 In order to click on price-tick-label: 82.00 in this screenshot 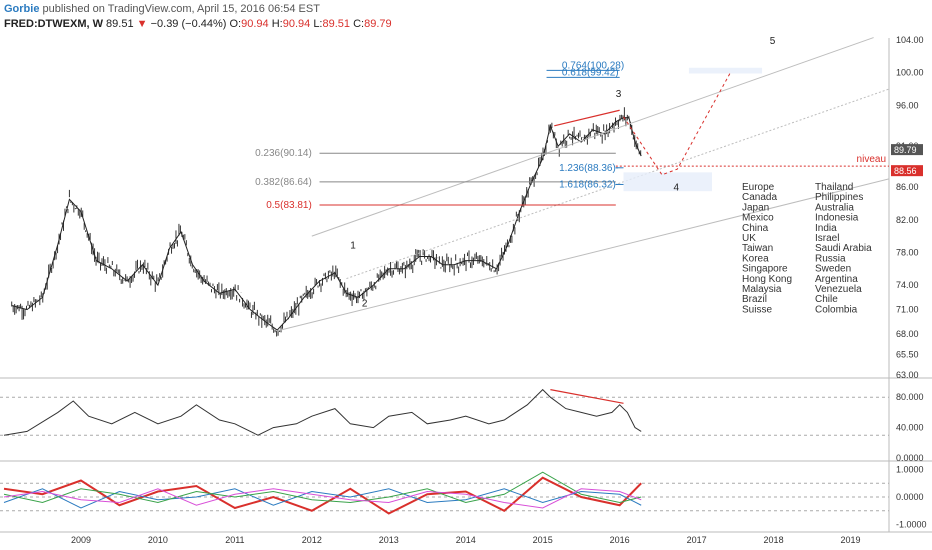, I will do `click(907, 220)`.